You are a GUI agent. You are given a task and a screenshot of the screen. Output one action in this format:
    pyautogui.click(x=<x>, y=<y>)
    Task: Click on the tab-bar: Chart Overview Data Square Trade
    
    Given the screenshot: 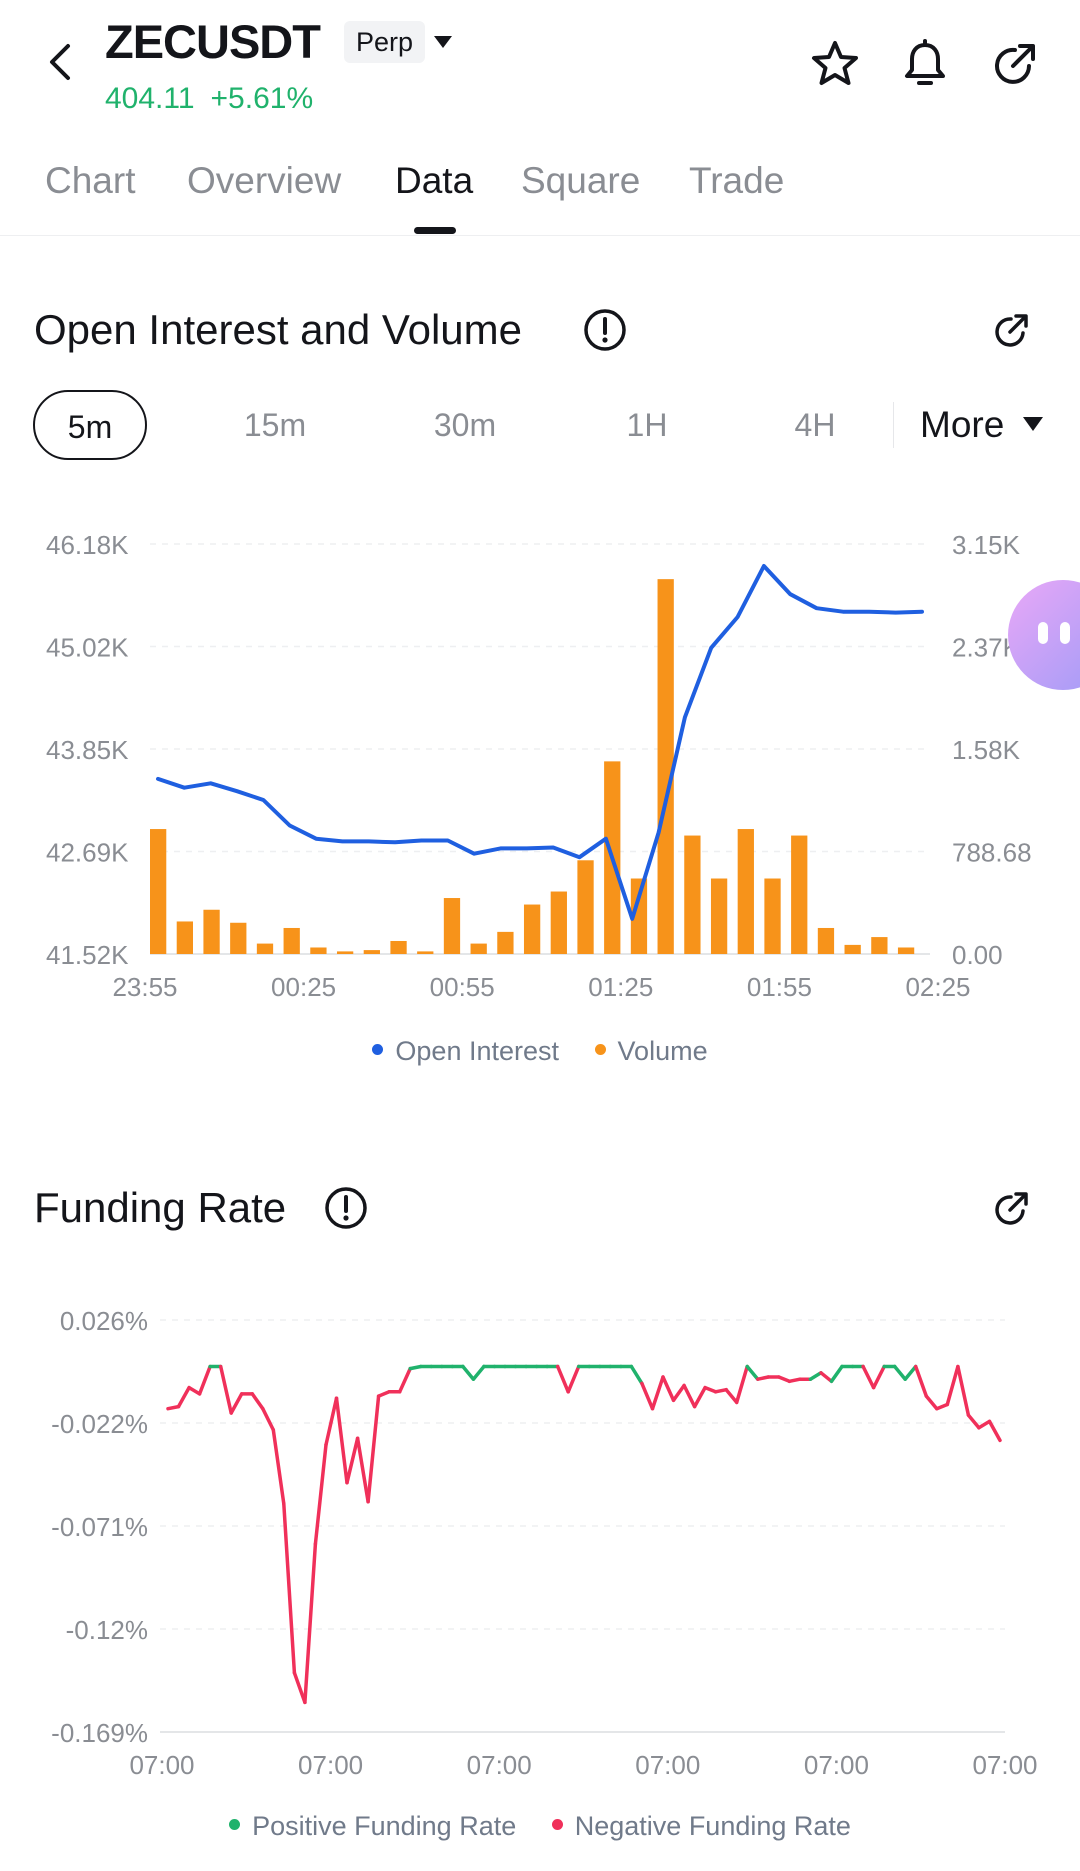 What is the action you would take?
    pyautogui.click(x=540, y=193)
    